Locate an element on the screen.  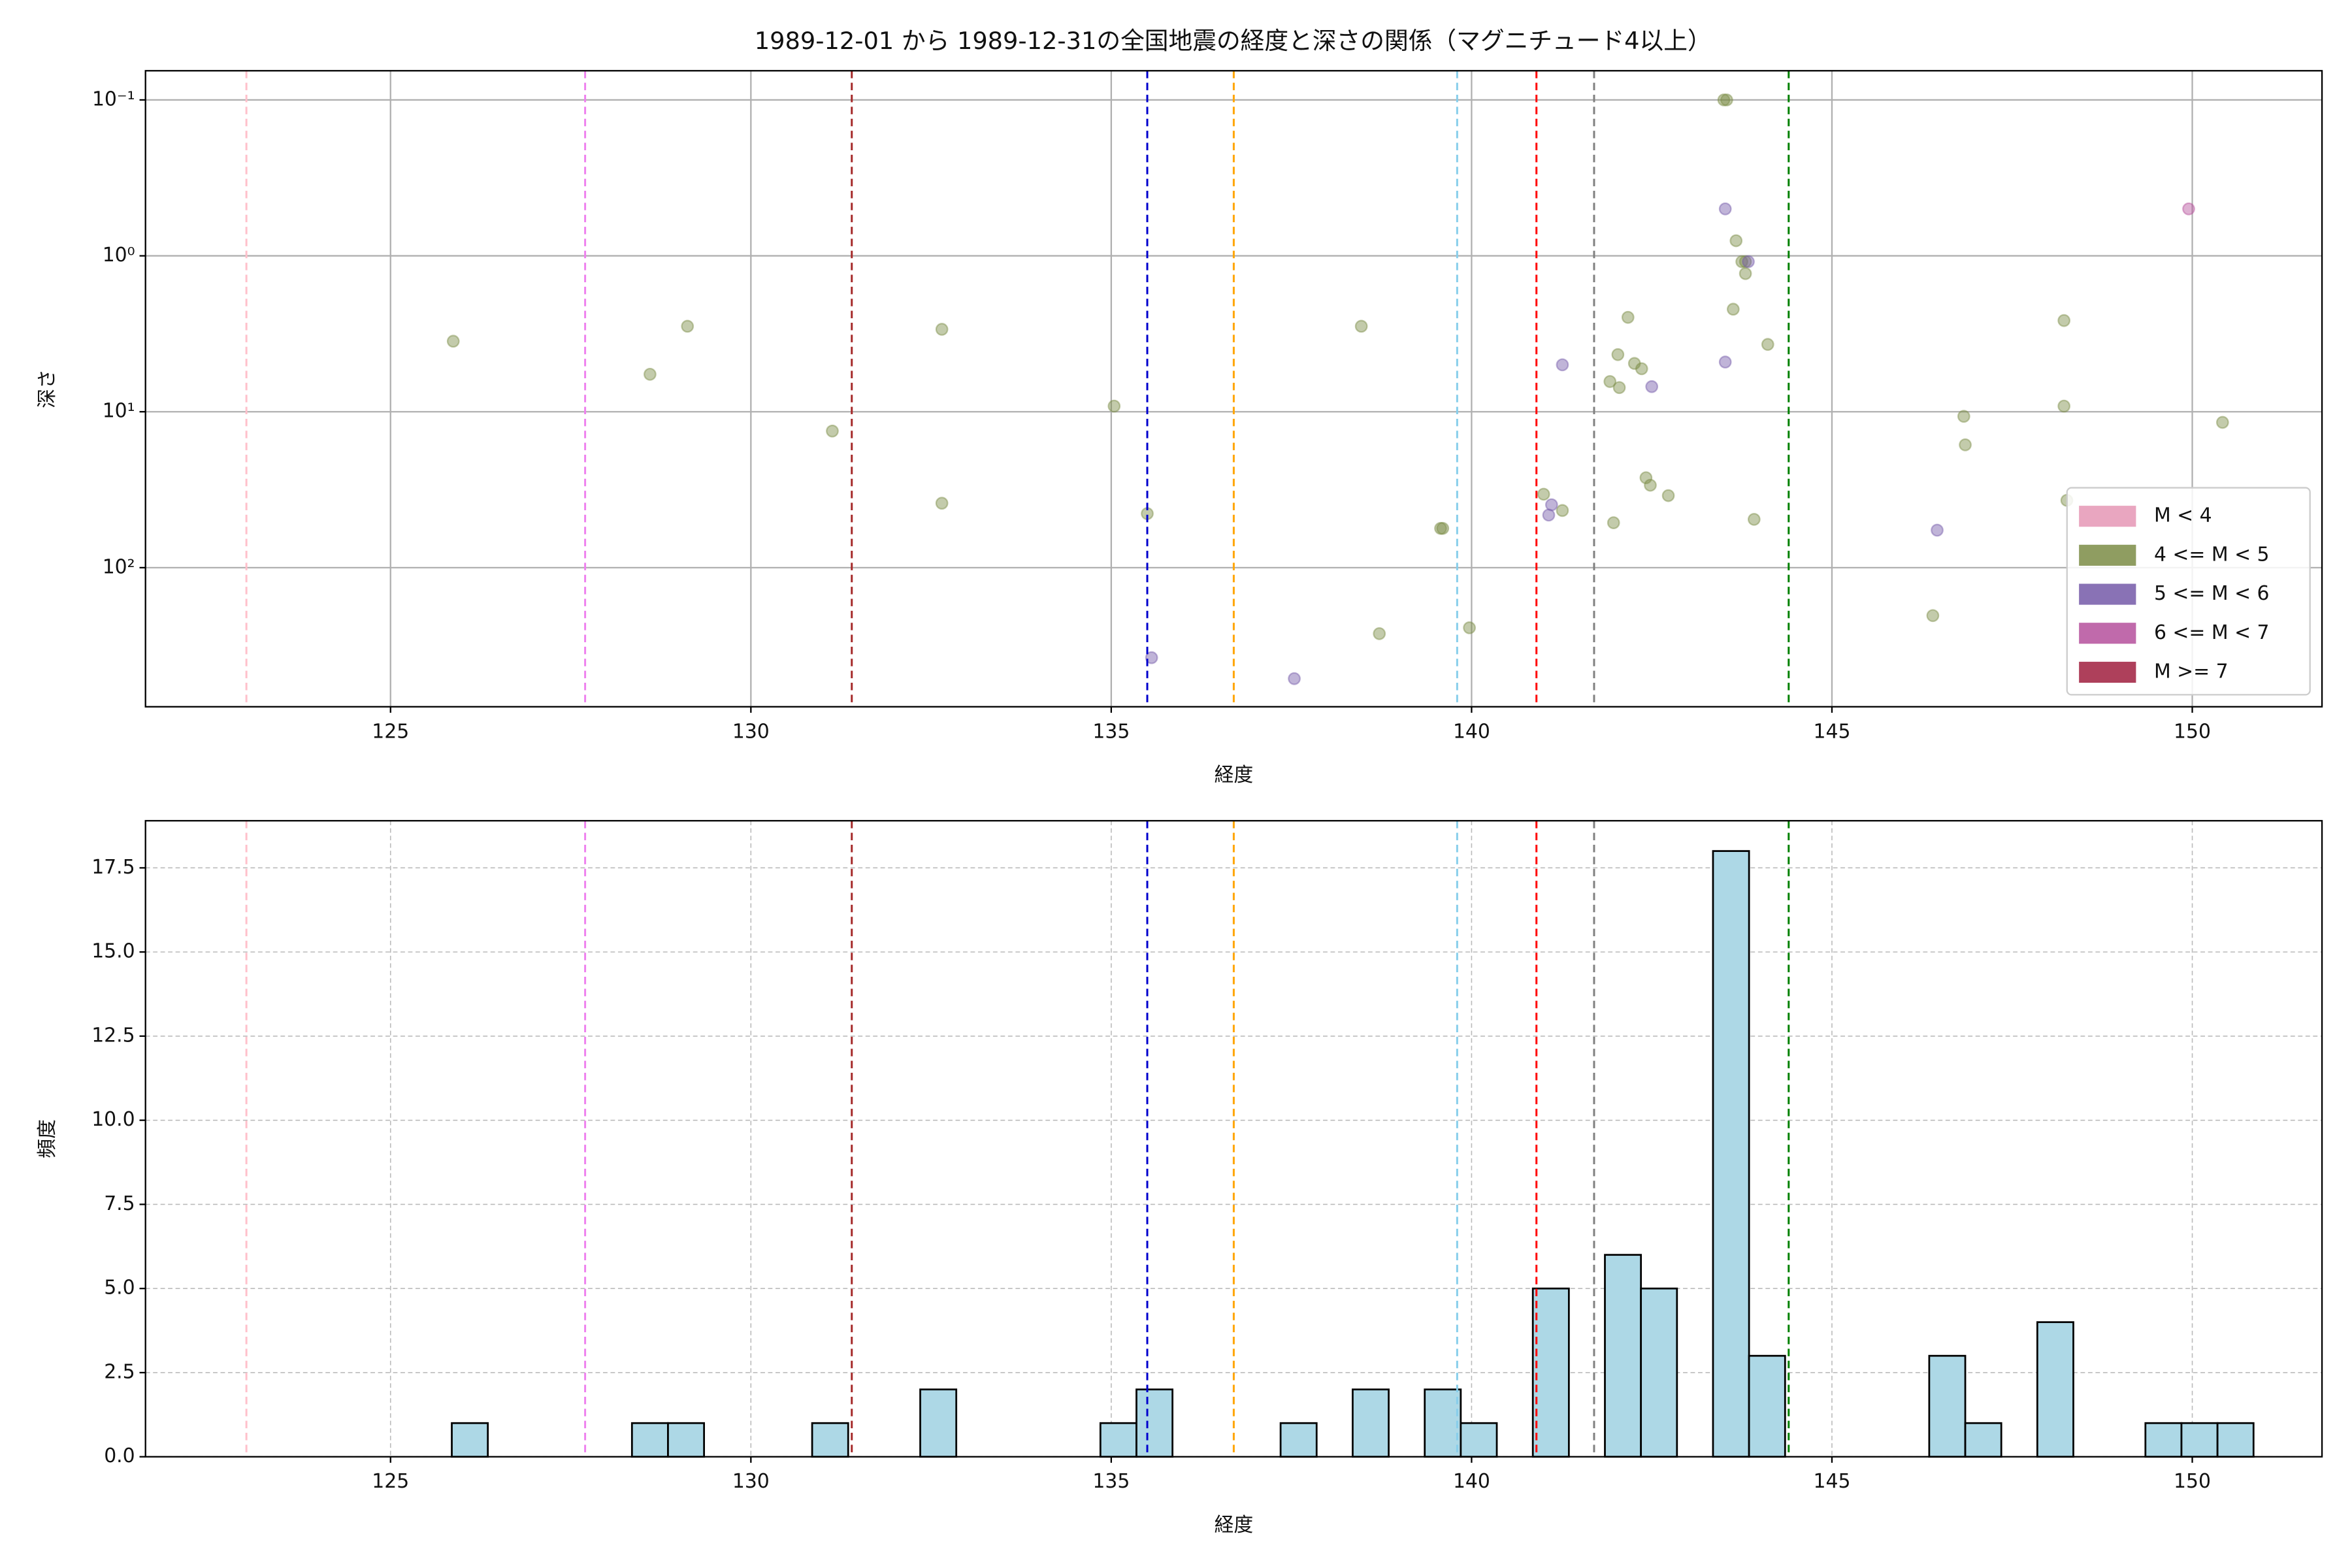
y-tick-label: 7.5 is located at coordinates (119, 1203).